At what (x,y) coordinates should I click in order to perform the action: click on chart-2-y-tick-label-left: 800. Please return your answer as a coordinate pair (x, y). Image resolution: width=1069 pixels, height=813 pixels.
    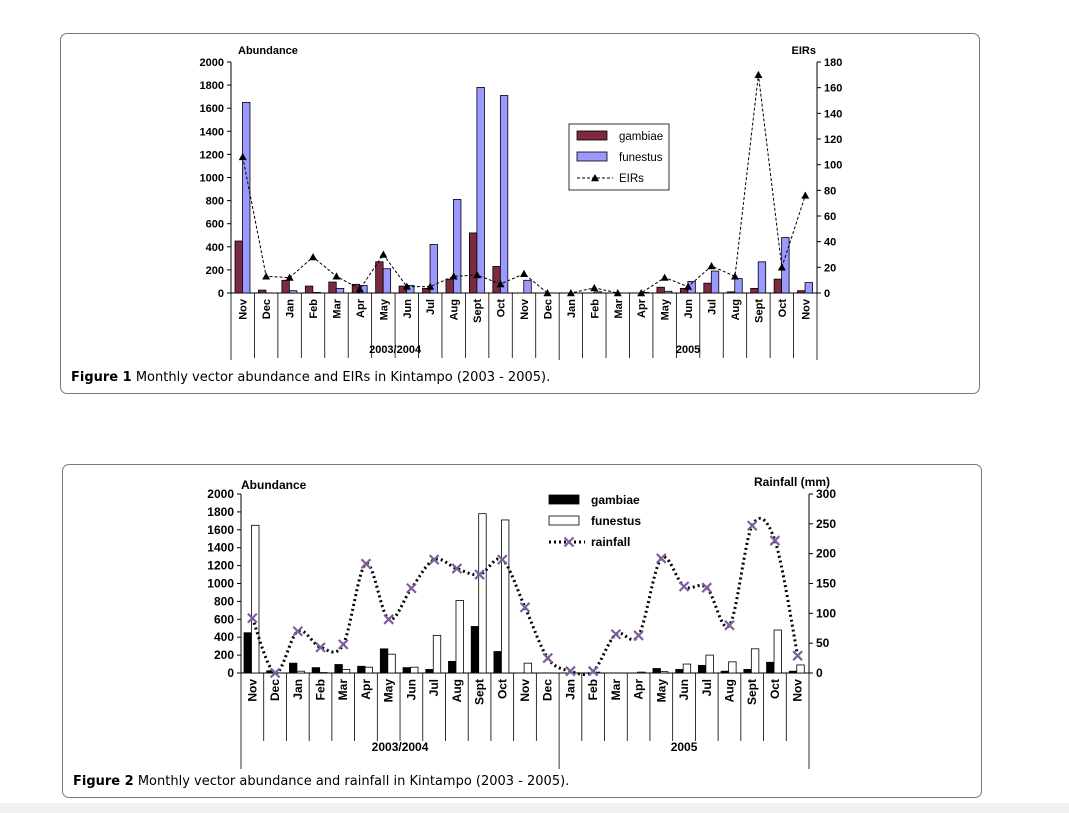
    Looking at the image, I should click on (224, 601).